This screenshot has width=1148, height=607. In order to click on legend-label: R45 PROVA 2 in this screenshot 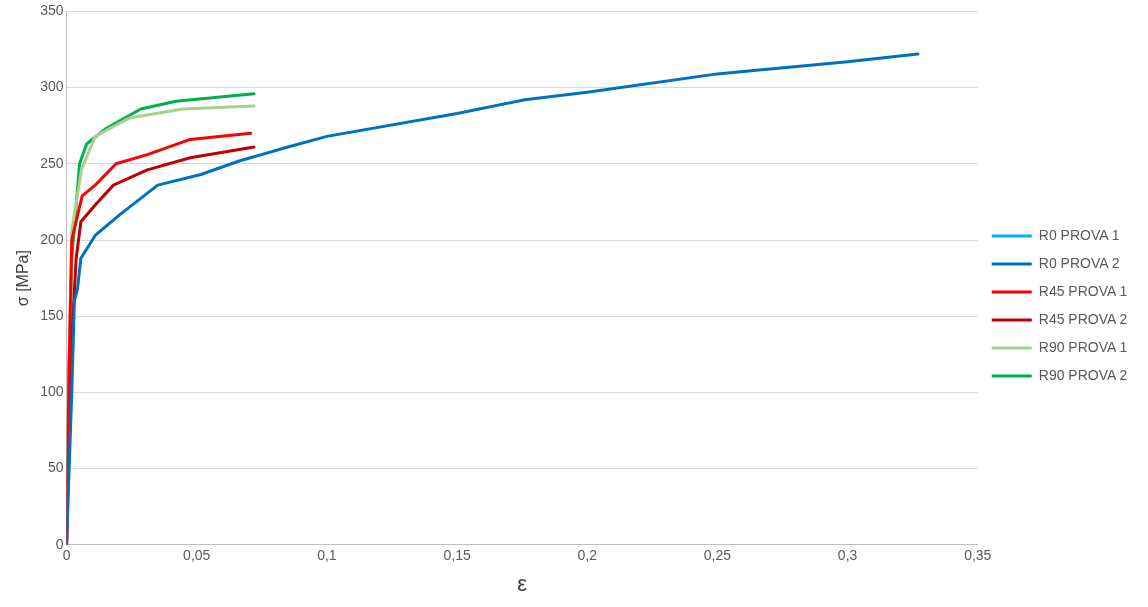, I will do `click(1083, 318)`.